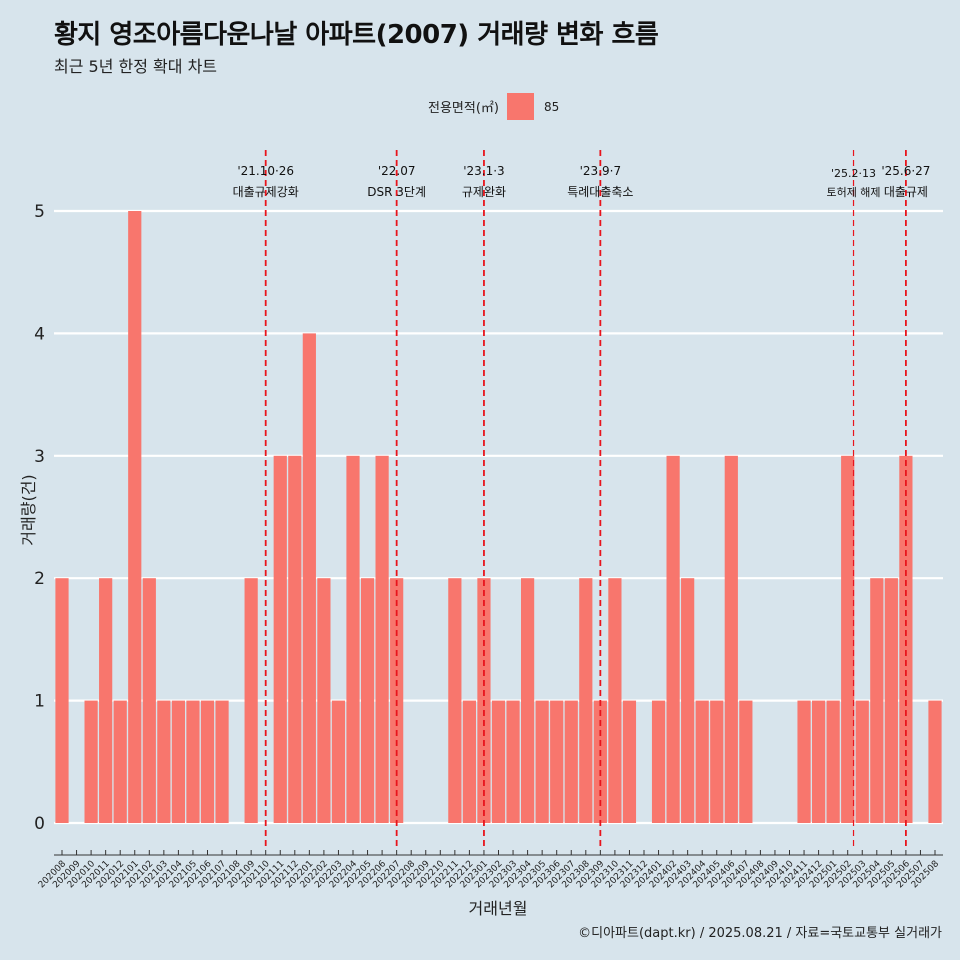 The image size is (960, 960). Describe the element at coordinates (463, 108) in the screenshot. I see `legend-title: 전용면적(㎡)` at that location.